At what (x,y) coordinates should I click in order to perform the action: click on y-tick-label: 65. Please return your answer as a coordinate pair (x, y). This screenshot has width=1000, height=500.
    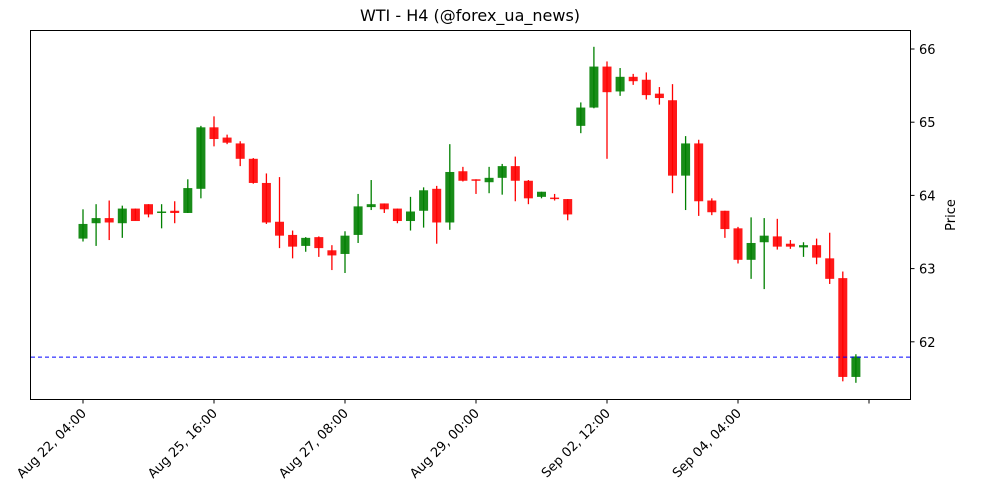
    Looking at the image, I should click on (927, 123).